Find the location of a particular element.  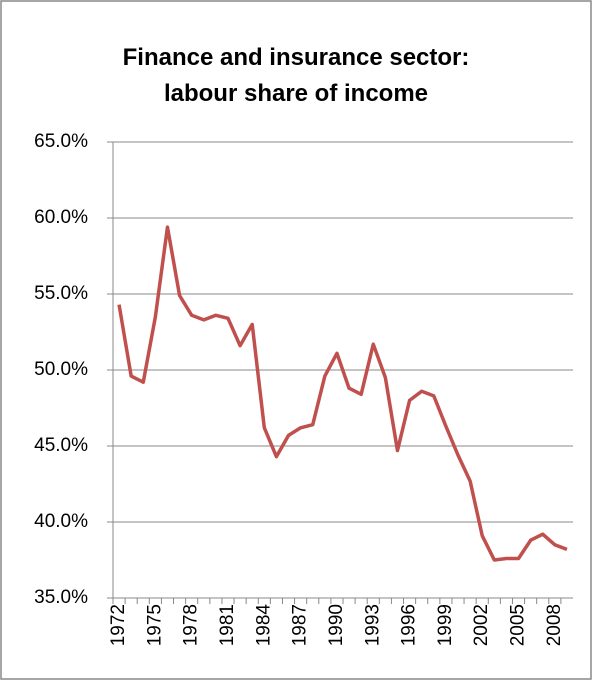

x-tick-label: 1975 is located at coordinates (154, 625).